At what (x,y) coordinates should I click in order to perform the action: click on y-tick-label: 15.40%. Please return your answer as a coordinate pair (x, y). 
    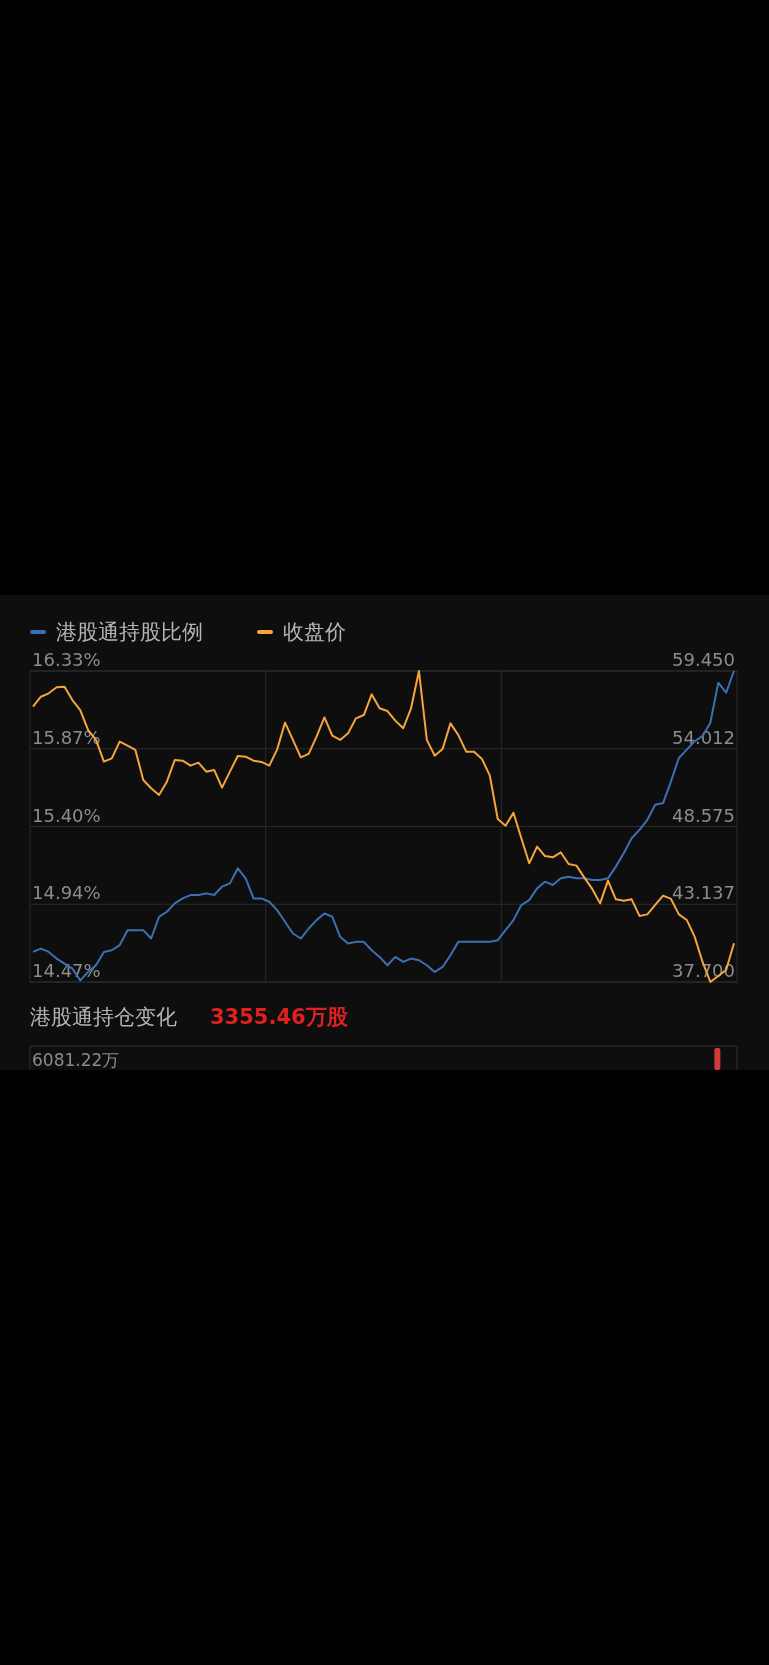
    Looking at the image, I should click on (66, 815).